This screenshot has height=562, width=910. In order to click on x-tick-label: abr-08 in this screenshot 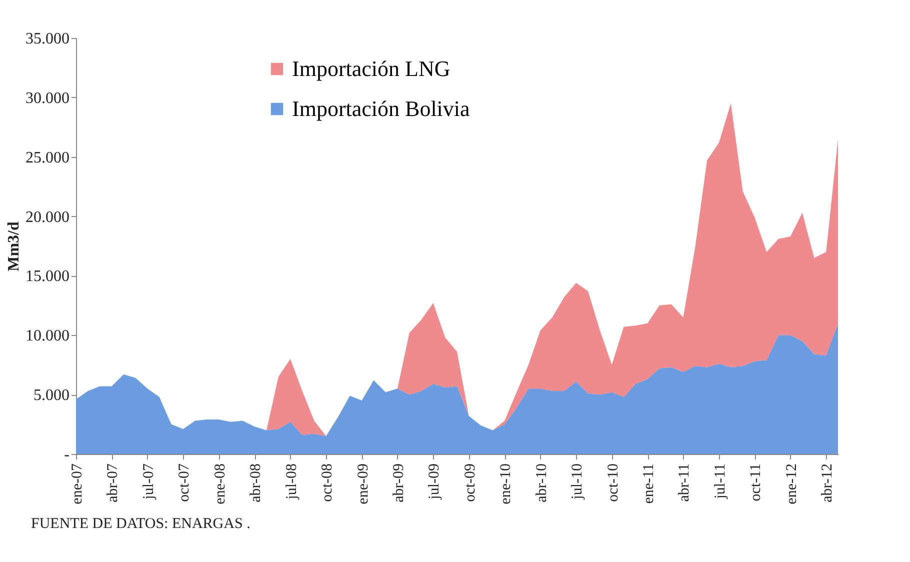, I will do `click(256, 483)`.